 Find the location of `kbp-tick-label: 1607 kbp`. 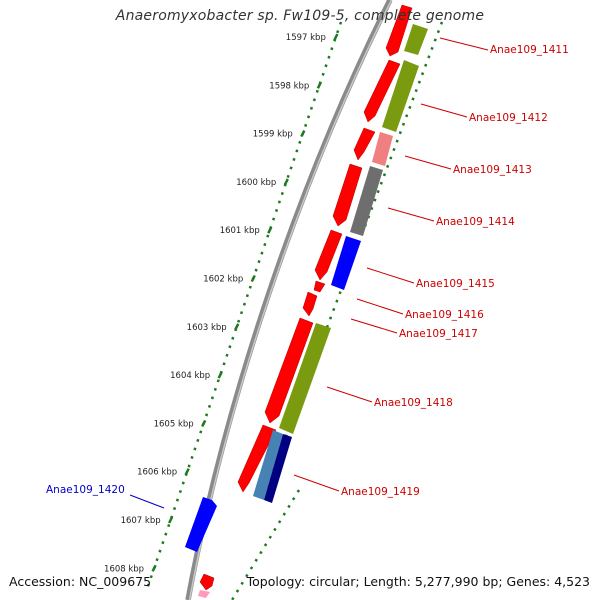

kbp-tick-label: 1607 kbp is located at coordinates (141, 521).